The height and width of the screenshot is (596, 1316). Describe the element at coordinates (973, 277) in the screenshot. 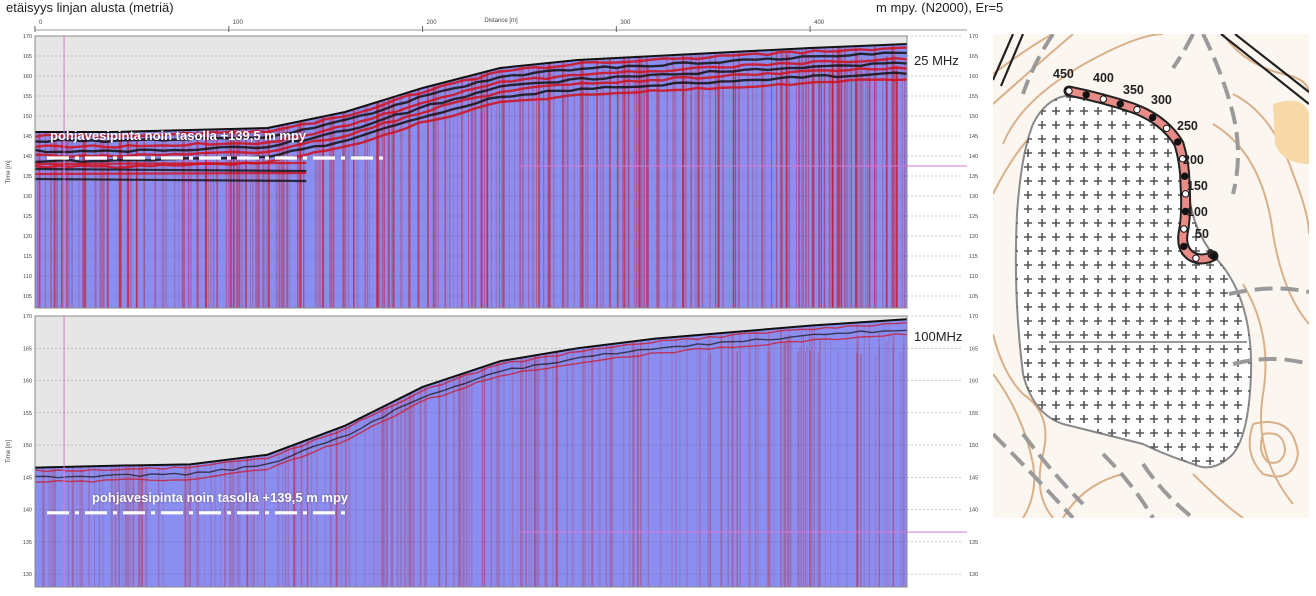

I see `y-tick-label-right: 110` at that location.